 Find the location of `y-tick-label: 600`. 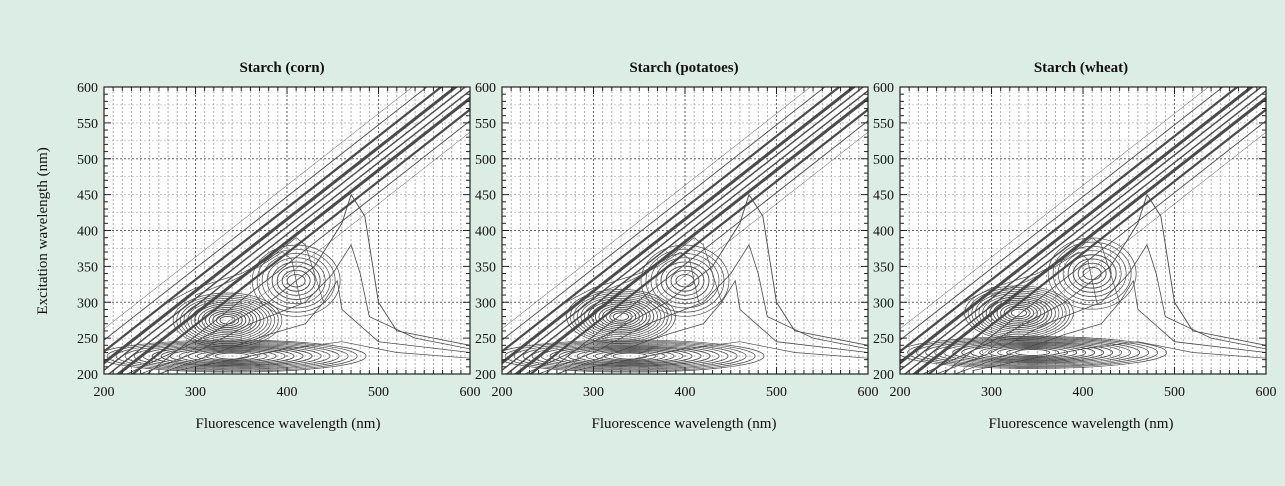

y-tick-label: 600 is located at coordinates (87, 88).